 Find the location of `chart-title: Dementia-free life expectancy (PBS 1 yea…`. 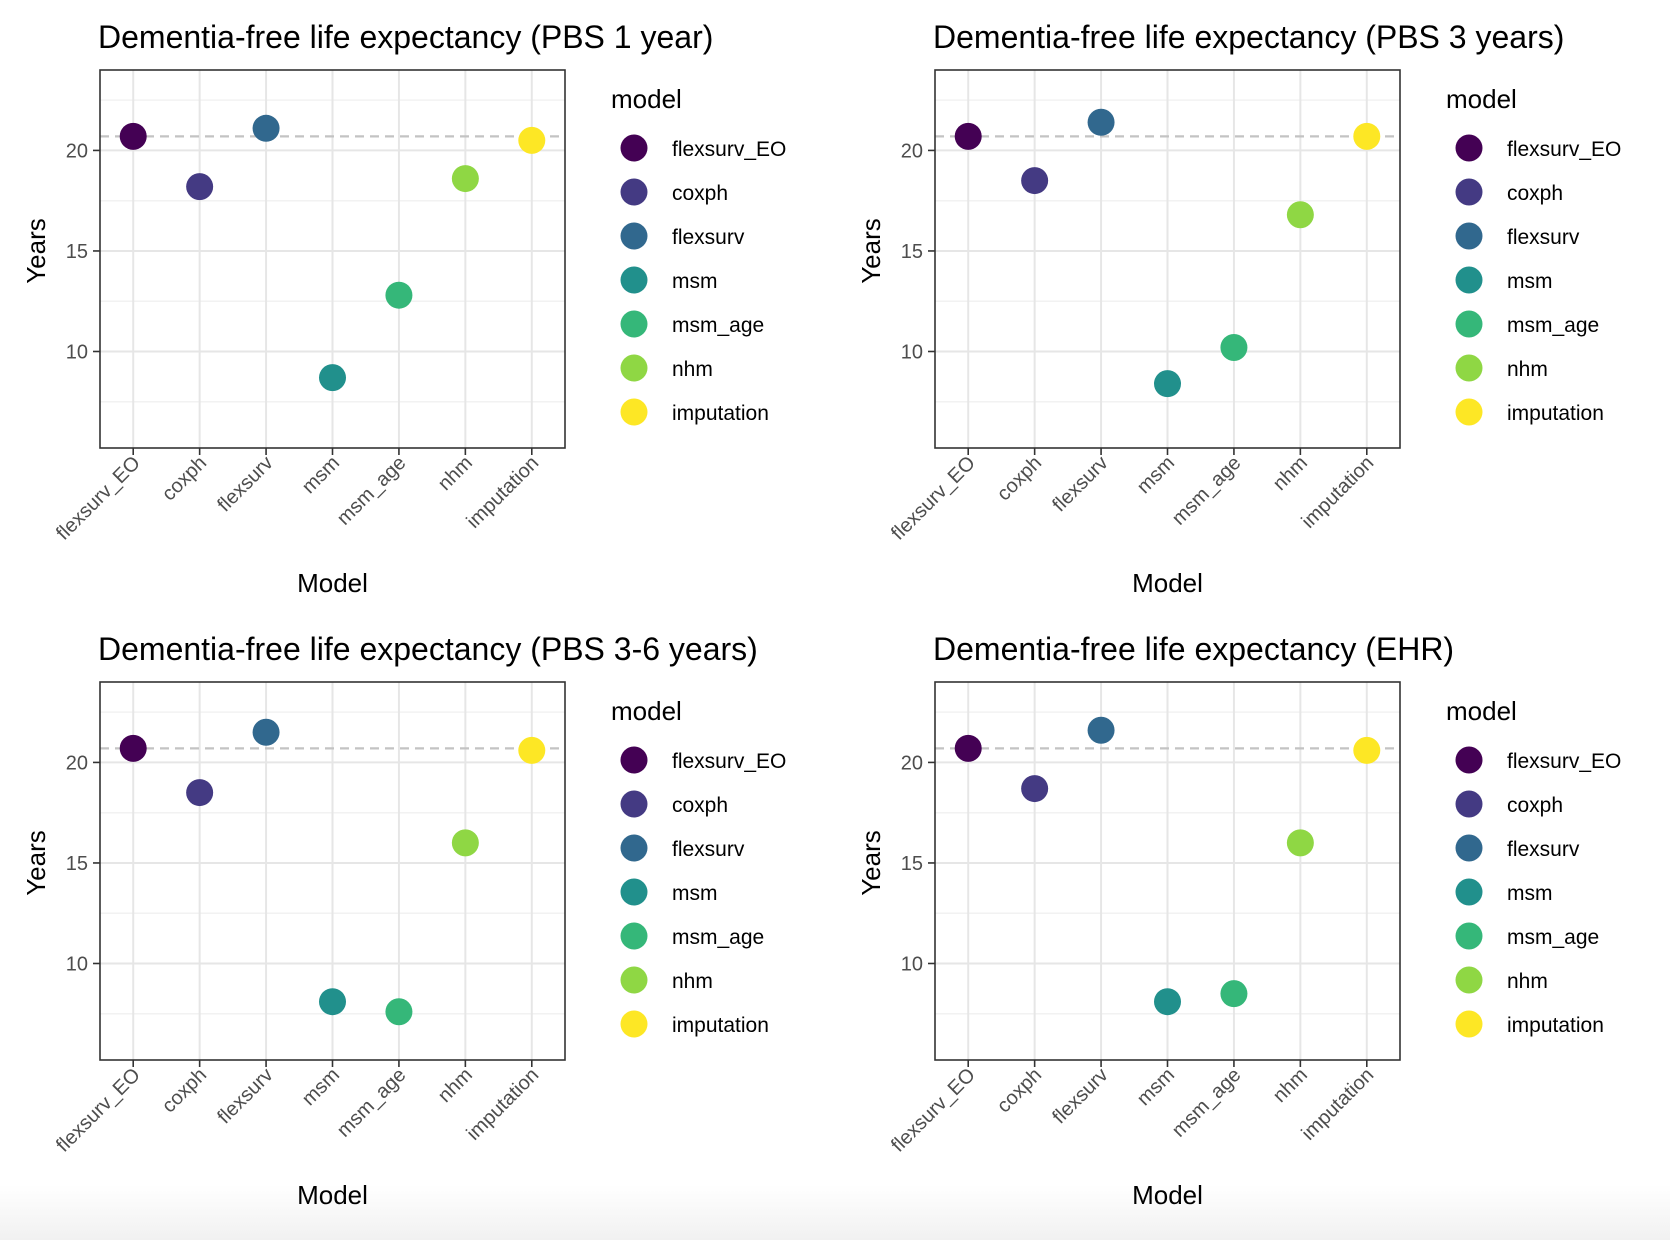

chart-title: Dementia-free life expectancy (PBS 1 yea… is located at coordinates (405, 37).